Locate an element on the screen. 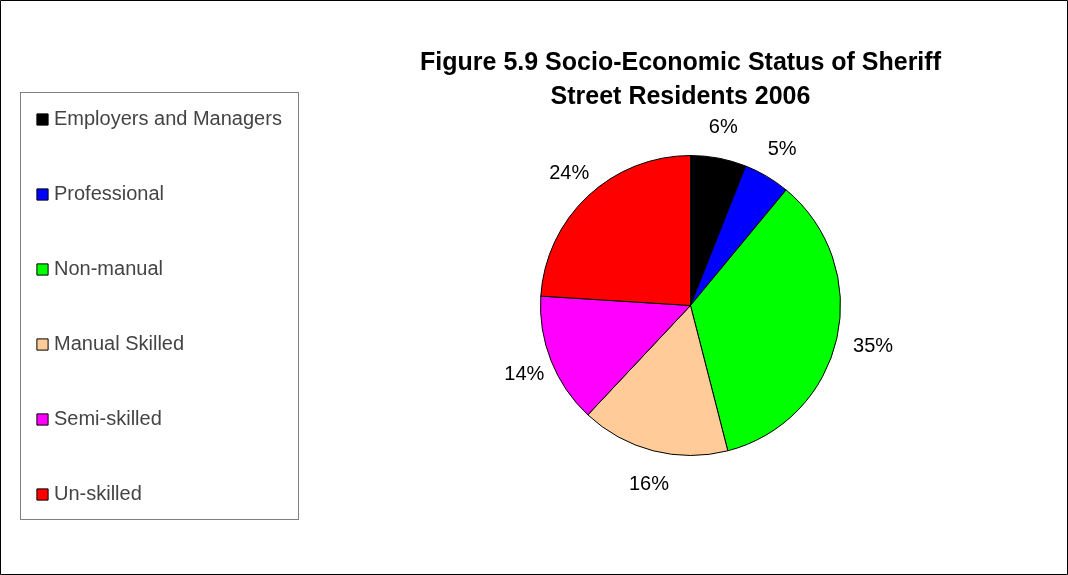  data-label: 24% is located at coordinates (569, 172).